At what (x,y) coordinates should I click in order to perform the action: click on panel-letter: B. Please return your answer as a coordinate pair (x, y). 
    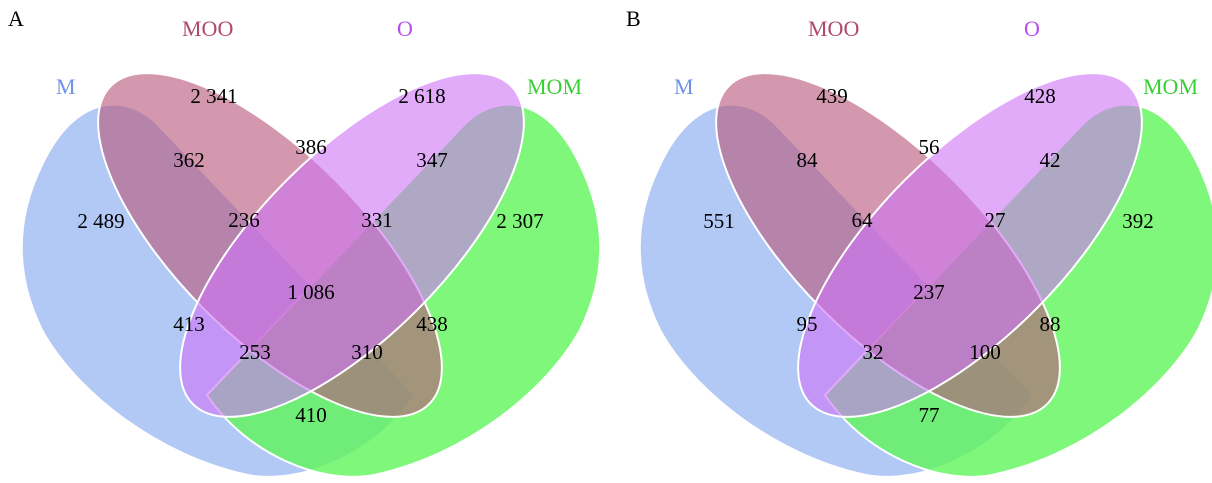
    Looking at the image, I should click on (633, 18).